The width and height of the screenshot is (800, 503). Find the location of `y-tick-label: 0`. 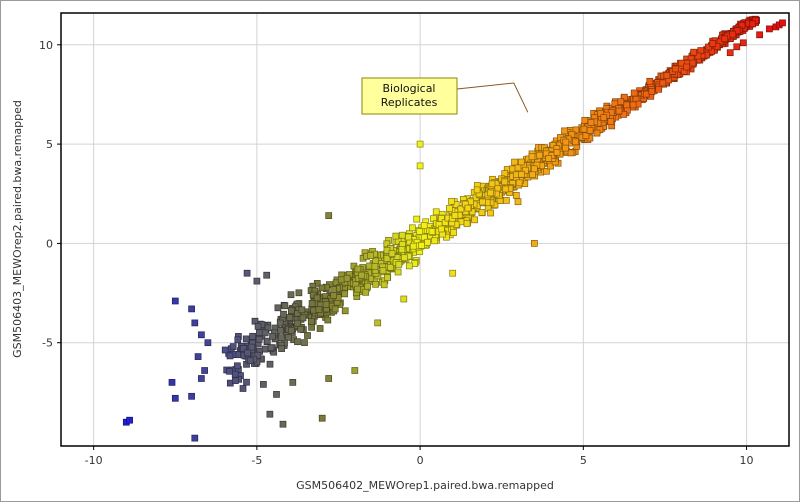

y-tick-label: 0 is located at coordinates (49, 243).